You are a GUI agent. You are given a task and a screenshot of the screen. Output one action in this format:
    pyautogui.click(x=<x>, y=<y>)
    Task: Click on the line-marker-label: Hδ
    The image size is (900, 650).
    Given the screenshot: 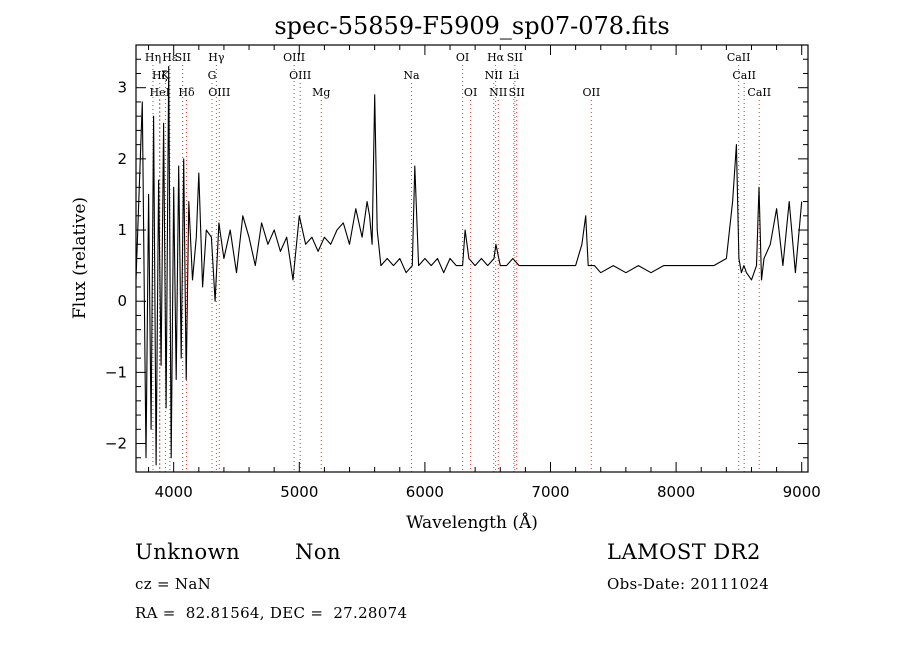 What is the action you would take?
    pyautogui.click(x=186, y=92)
    